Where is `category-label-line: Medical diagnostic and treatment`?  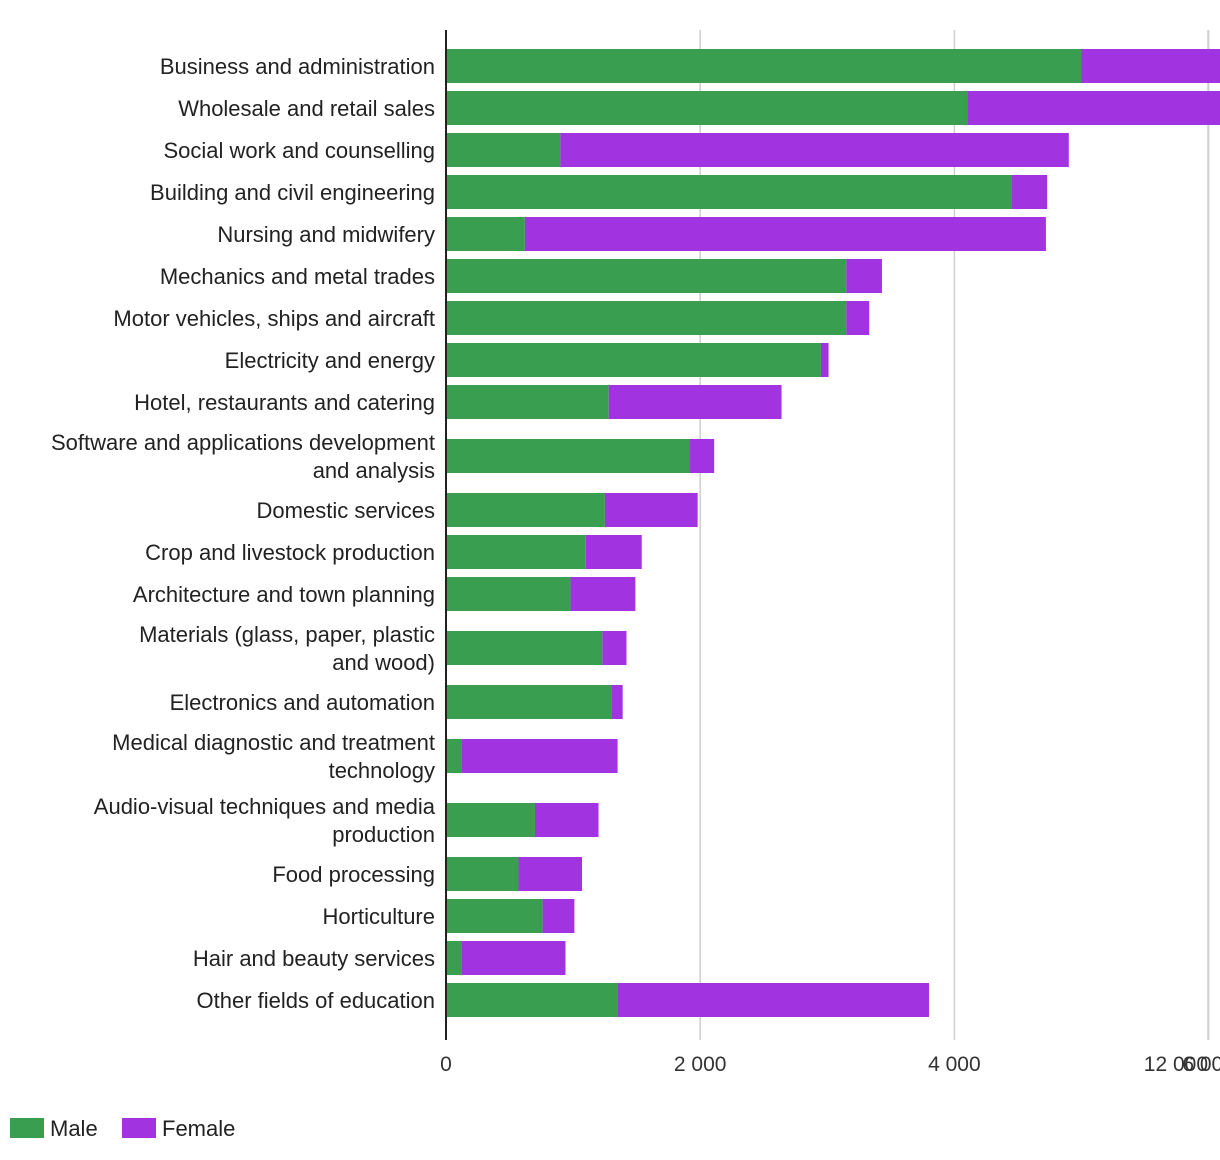
category-label-line: Medical diagnostic and treatment is located at coordinates (273, 742).